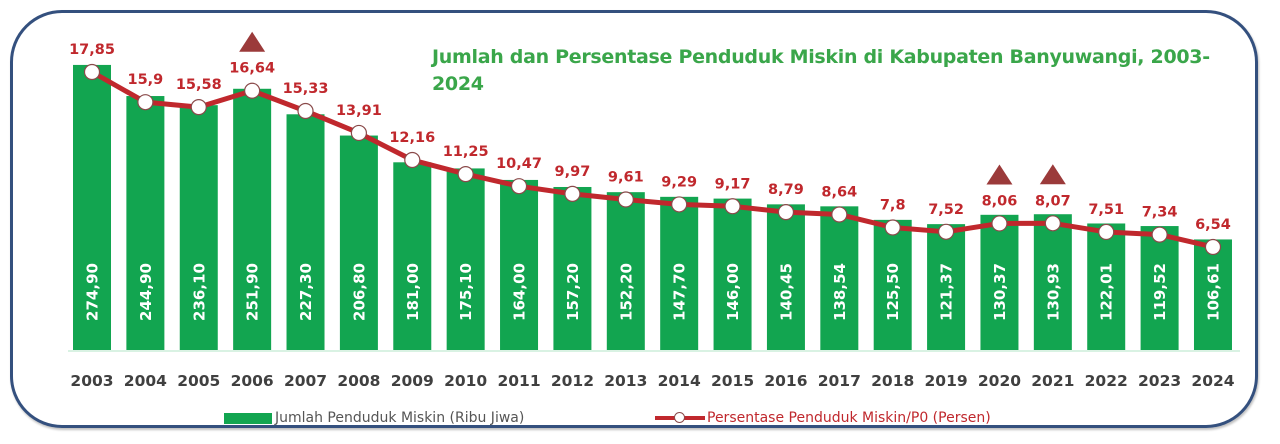 Image resolution: width=1280 pixels, height=444 pixels. I want to click on bar-value-label: 236,10, so click(199, 292).